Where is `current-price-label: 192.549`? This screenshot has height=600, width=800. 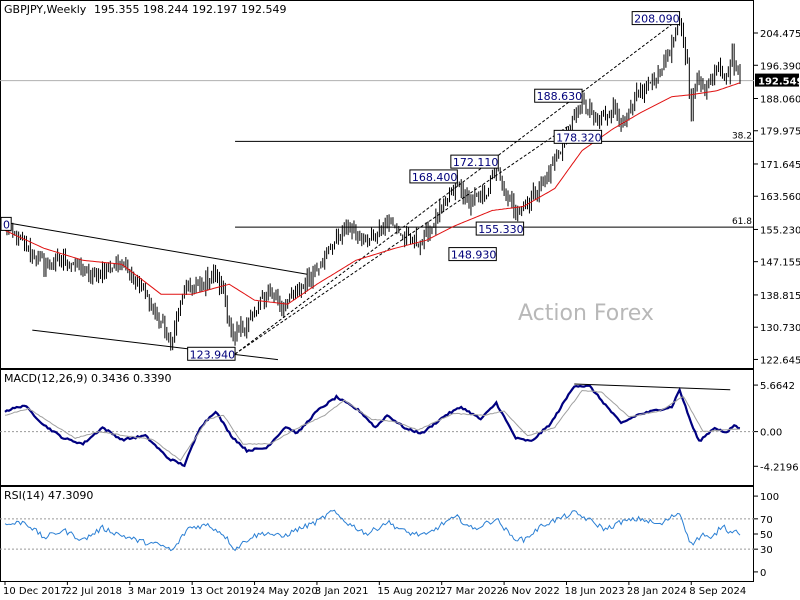 current-price-label: 192.549 is located at coordinates (779, 82).